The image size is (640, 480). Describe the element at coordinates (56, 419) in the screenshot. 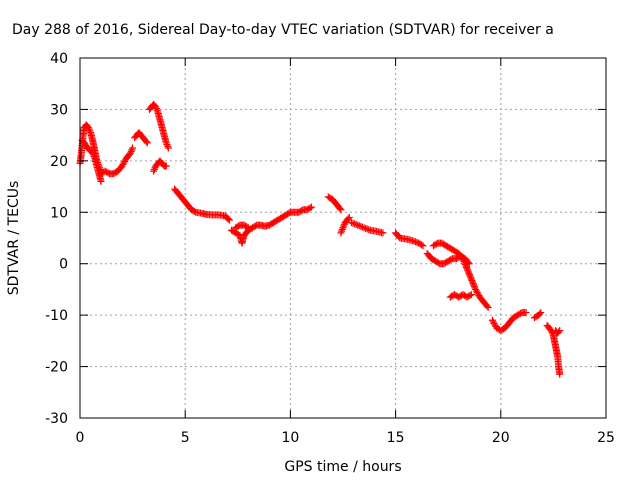

I see `y-tick-label: -30` at that location.